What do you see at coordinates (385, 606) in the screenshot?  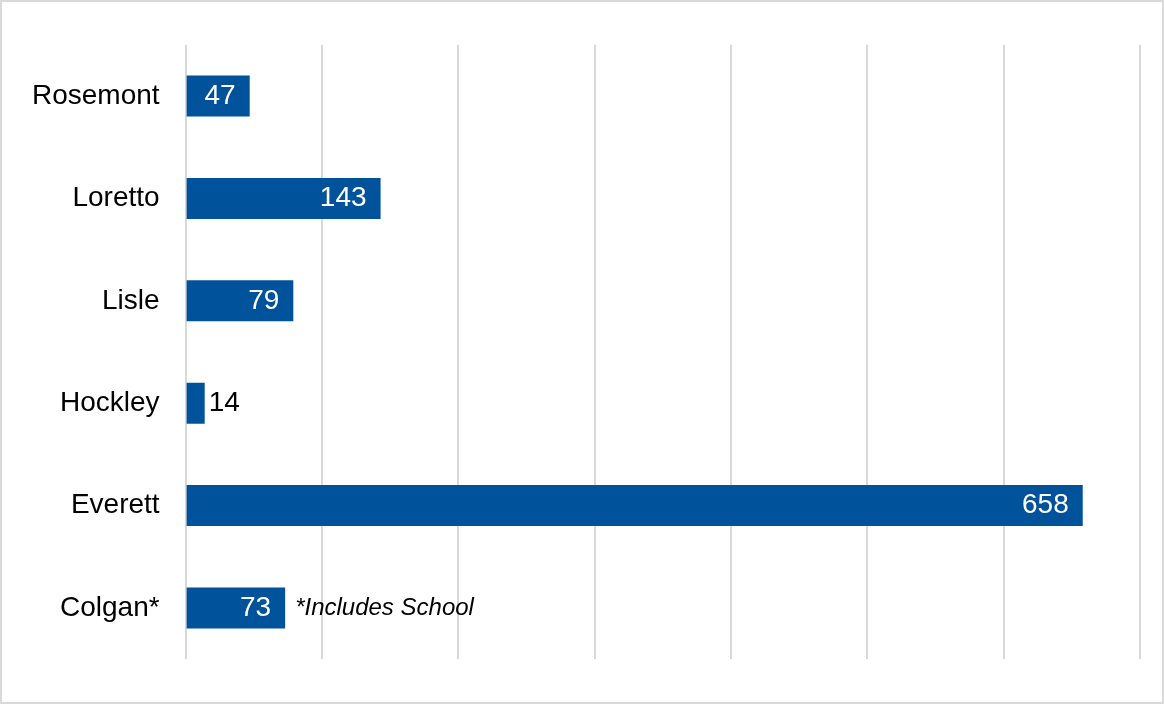 I see `annotation: *Includes School` at bounding box center [385, 606].